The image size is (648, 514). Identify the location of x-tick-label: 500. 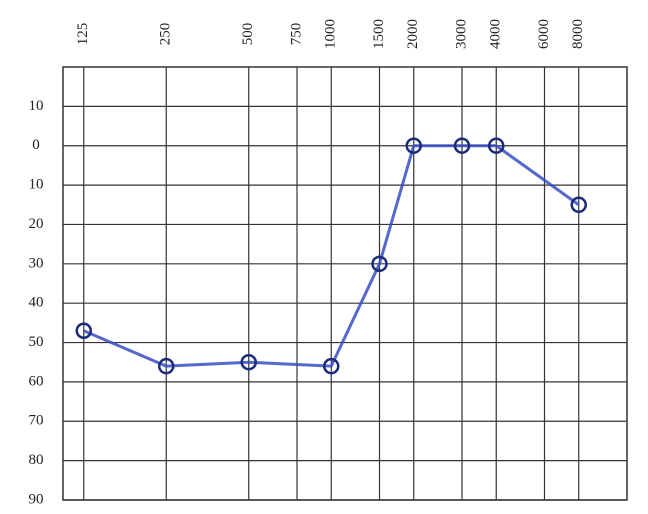
(248, 34).